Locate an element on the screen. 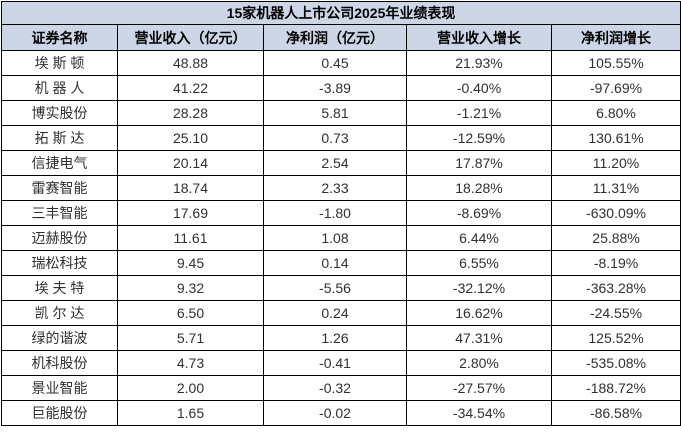 The image size is (681, 444). cell-revenue-growth: 6.55% is located at coordinates (479, 263).